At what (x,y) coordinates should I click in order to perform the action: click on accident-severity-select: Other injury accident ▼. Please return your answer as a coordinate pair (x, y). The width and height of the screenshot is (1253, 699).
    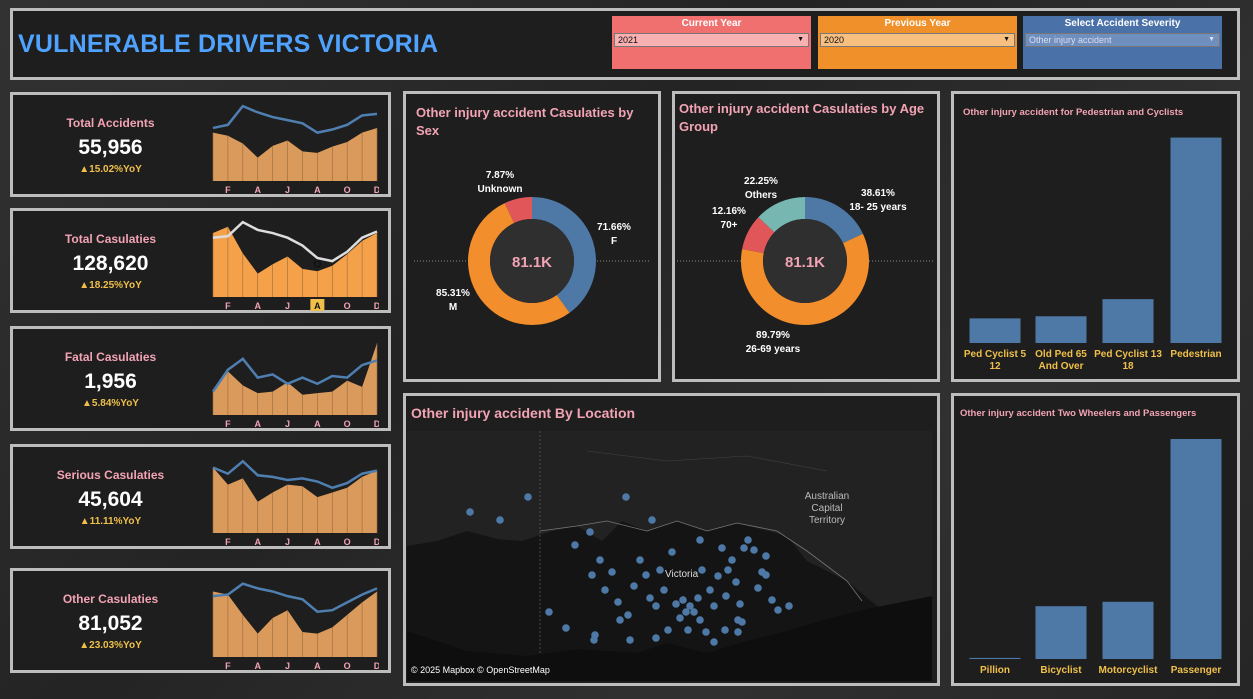
    Looking at the image, I should click on (1122, 40).